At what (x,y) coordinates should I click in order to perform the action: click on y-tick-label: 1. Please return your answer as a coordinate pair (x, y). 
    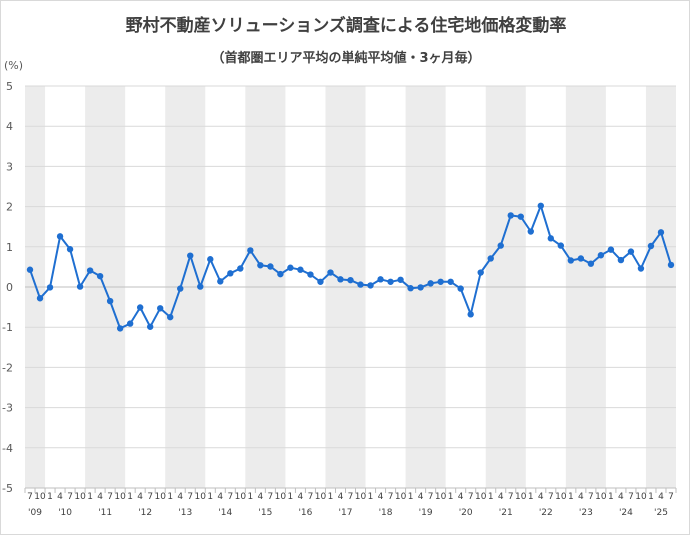
    Looking at the image, I should click on (9, 247).